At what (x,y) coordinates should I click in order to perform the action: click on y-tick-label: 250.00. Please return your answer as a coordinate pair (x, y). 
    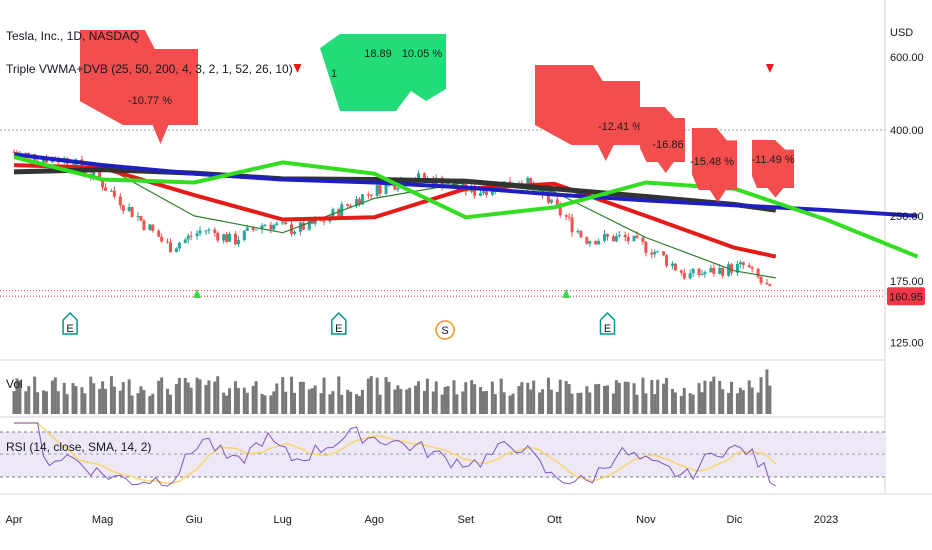
    Looking at the image, I should click on (907, 217).